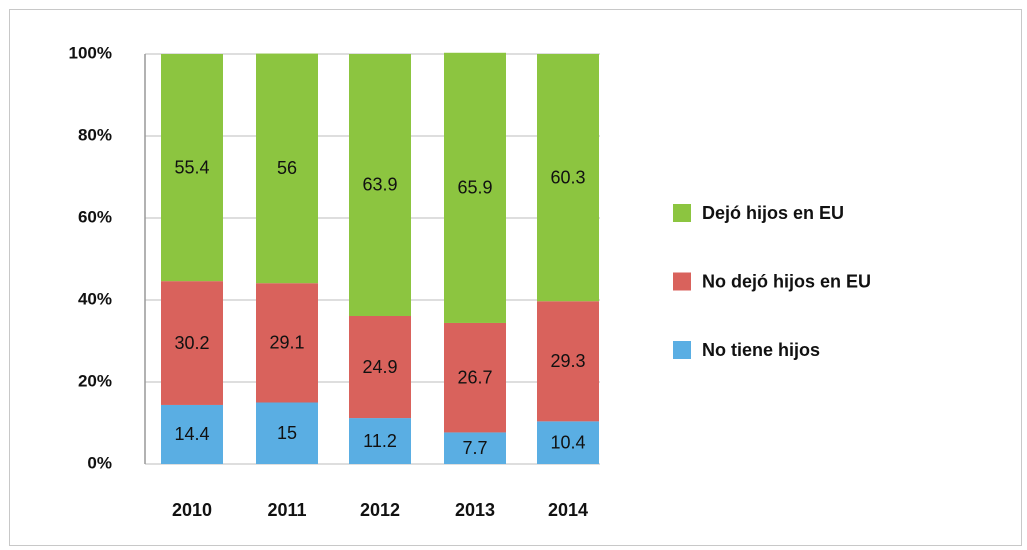 This screenshot has height=550, width=1027. I want to click on value-label: 29.1, so click(286, 343).